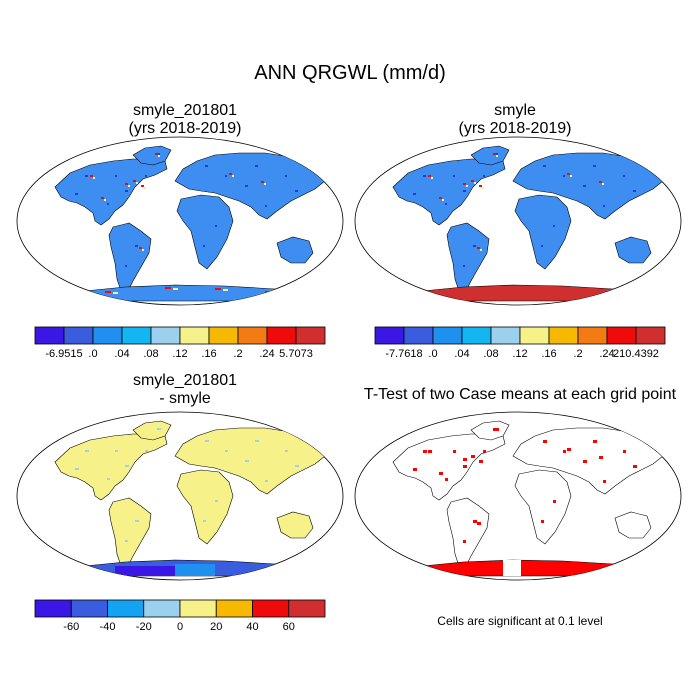 The image size is (700, 700). What do you see at coordinates (185, 398) in the screenshot?
I see `panel-title-difference-line2: - smyle` at bounding box center [185, 398].